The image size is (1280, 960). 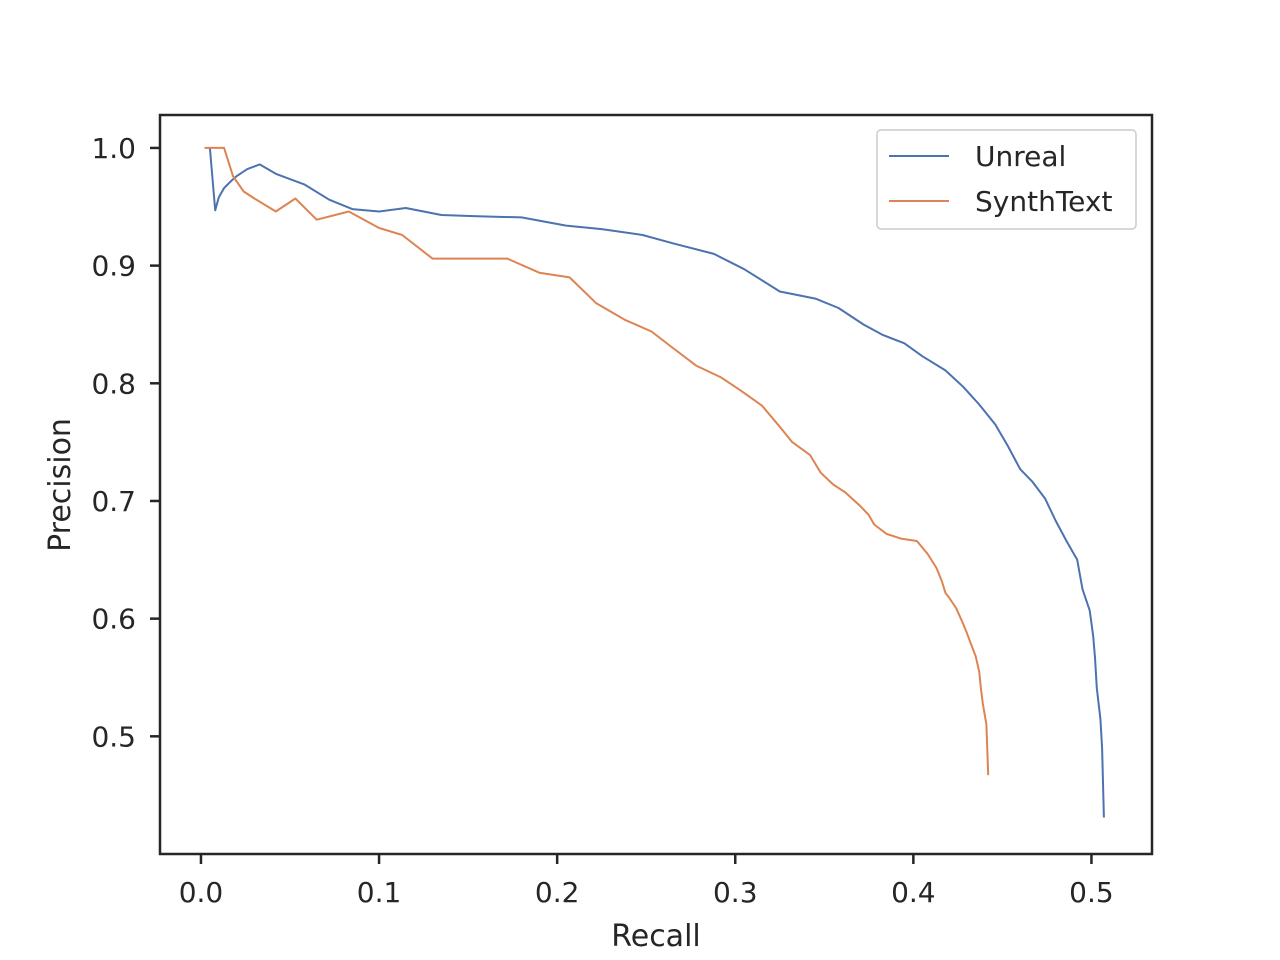 What do you see at coordinates (1020, 156) in the screenshot?
I see `legend-label-unreal: Unreal` at bounding box center [1020, 156].